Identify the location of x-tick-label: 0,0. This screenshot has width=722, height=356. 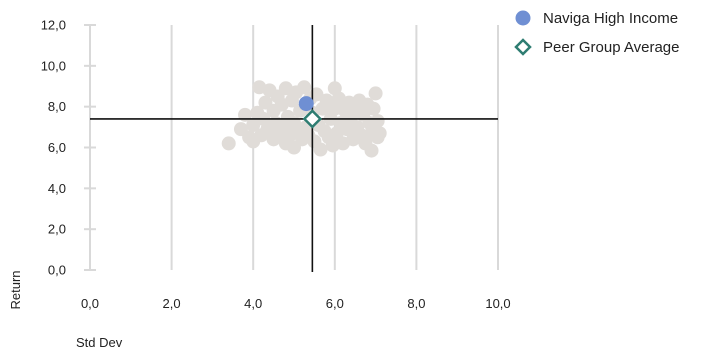
(90, 303).